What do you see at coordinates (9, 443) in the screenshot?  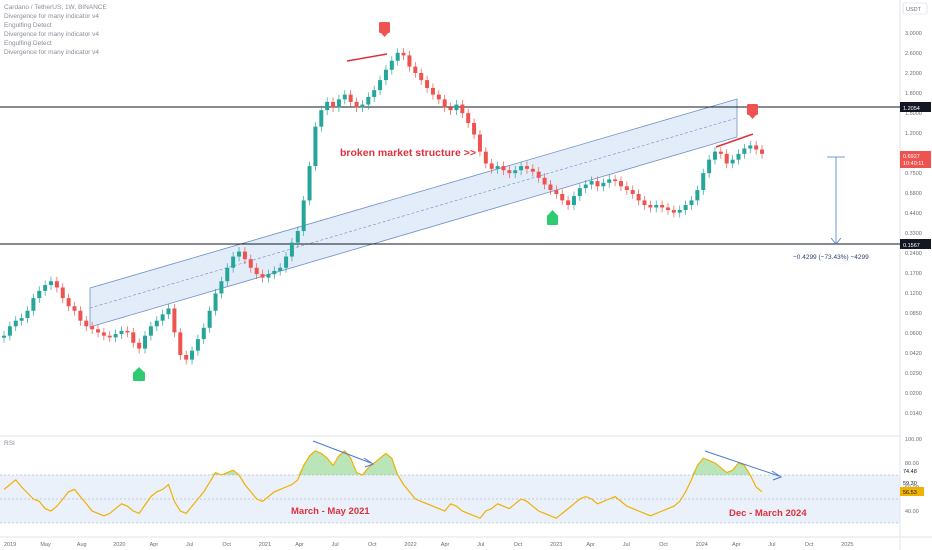 I see `rsi-label: RSI` at bounding box center [9, 443].